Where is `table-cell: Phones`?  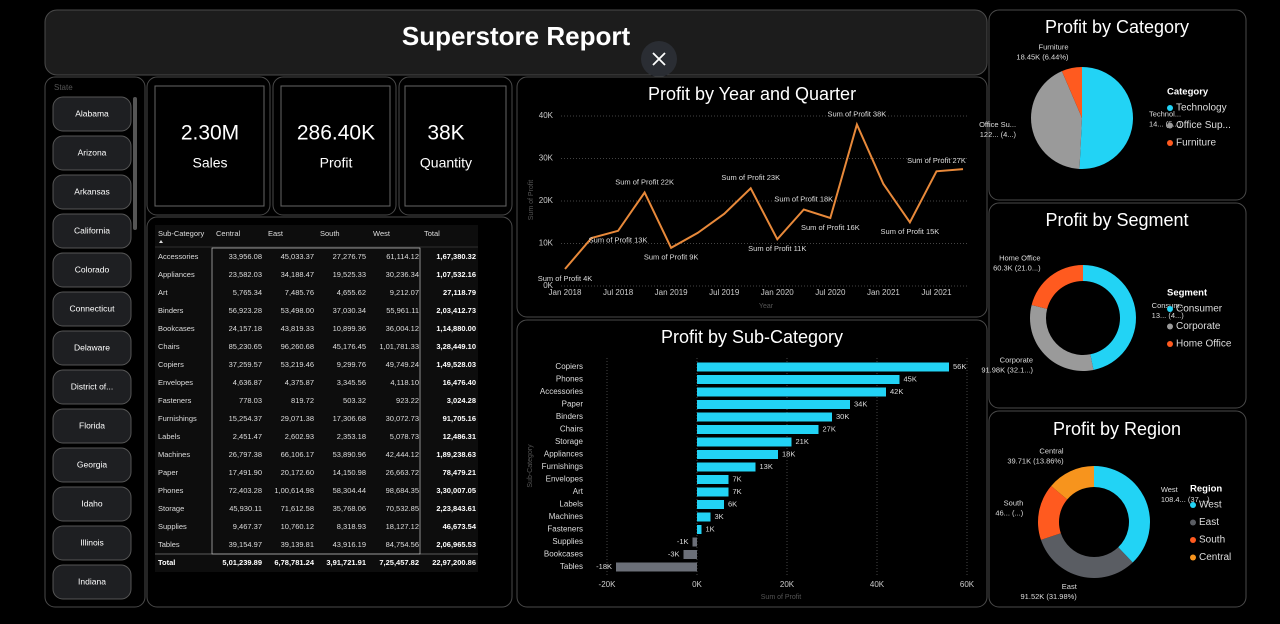
table-cell: Phones is located at coordinates (171, 490).